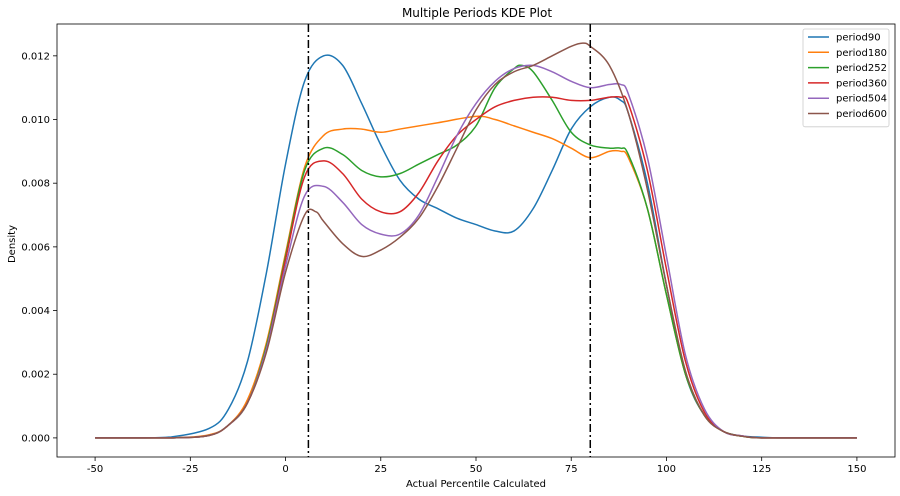 The width and height of the screenshot is (900, 496). Describe the element at coordinates (861, 99) in the screenshot. I see `legend-label-period504: period504` at that location.